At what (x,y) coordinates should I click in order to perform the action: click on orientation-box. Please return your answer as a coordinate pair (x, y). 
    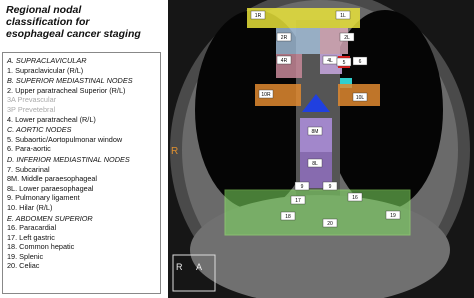
    Looking at the image, I should click on (194, 273).